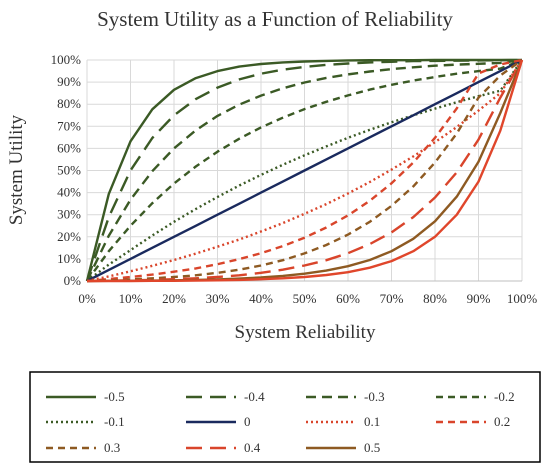 The image size is (550, 472). I want to click on legend-label: 0, so click(247, 421).